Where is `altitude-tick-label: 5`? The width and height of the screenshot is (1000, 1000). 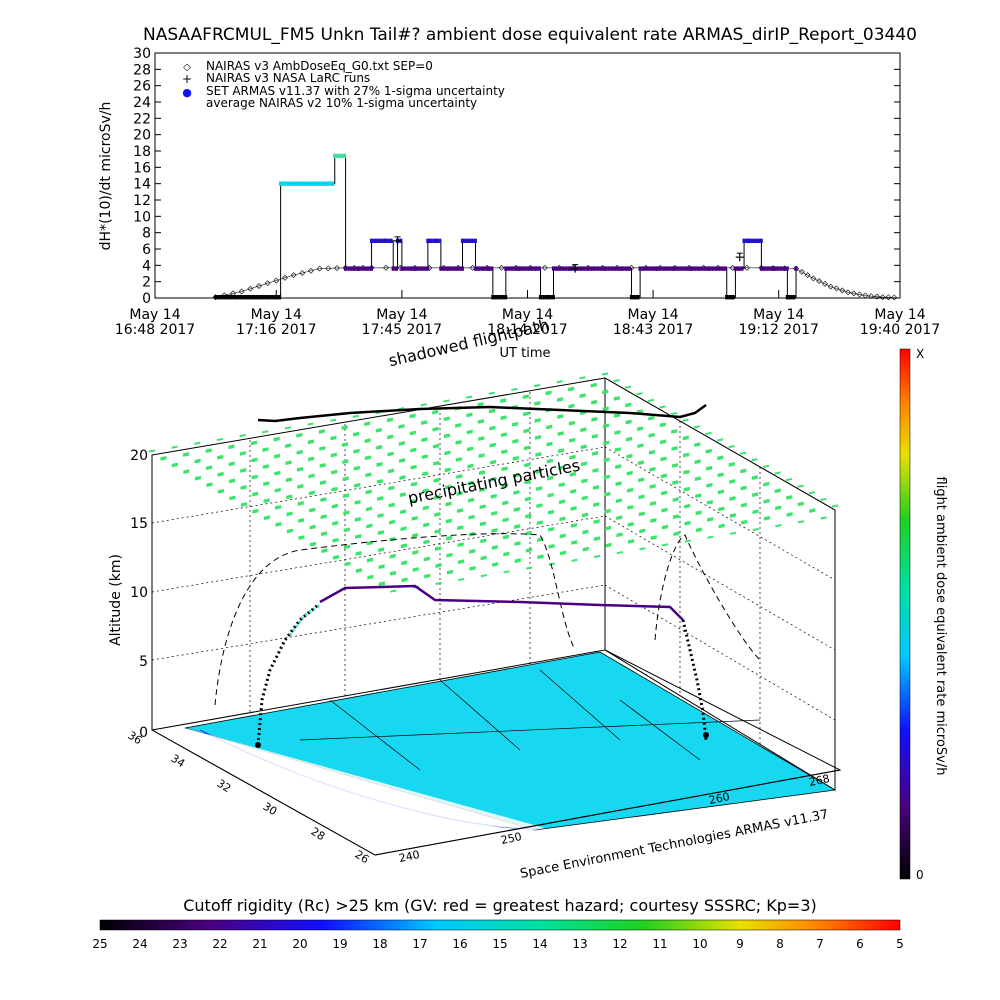
altitude-tick-label: 5 is located at coordinates (143, 662).